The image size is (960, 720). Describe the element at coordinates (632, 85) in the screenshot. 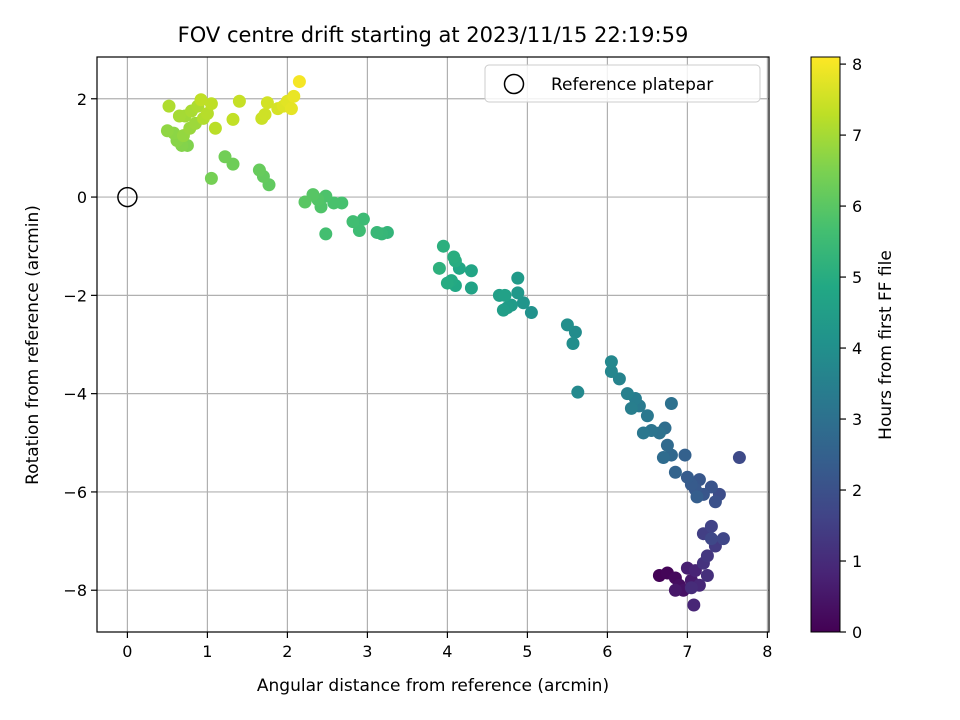

I see `legend-label: Reference platepar` at that location.